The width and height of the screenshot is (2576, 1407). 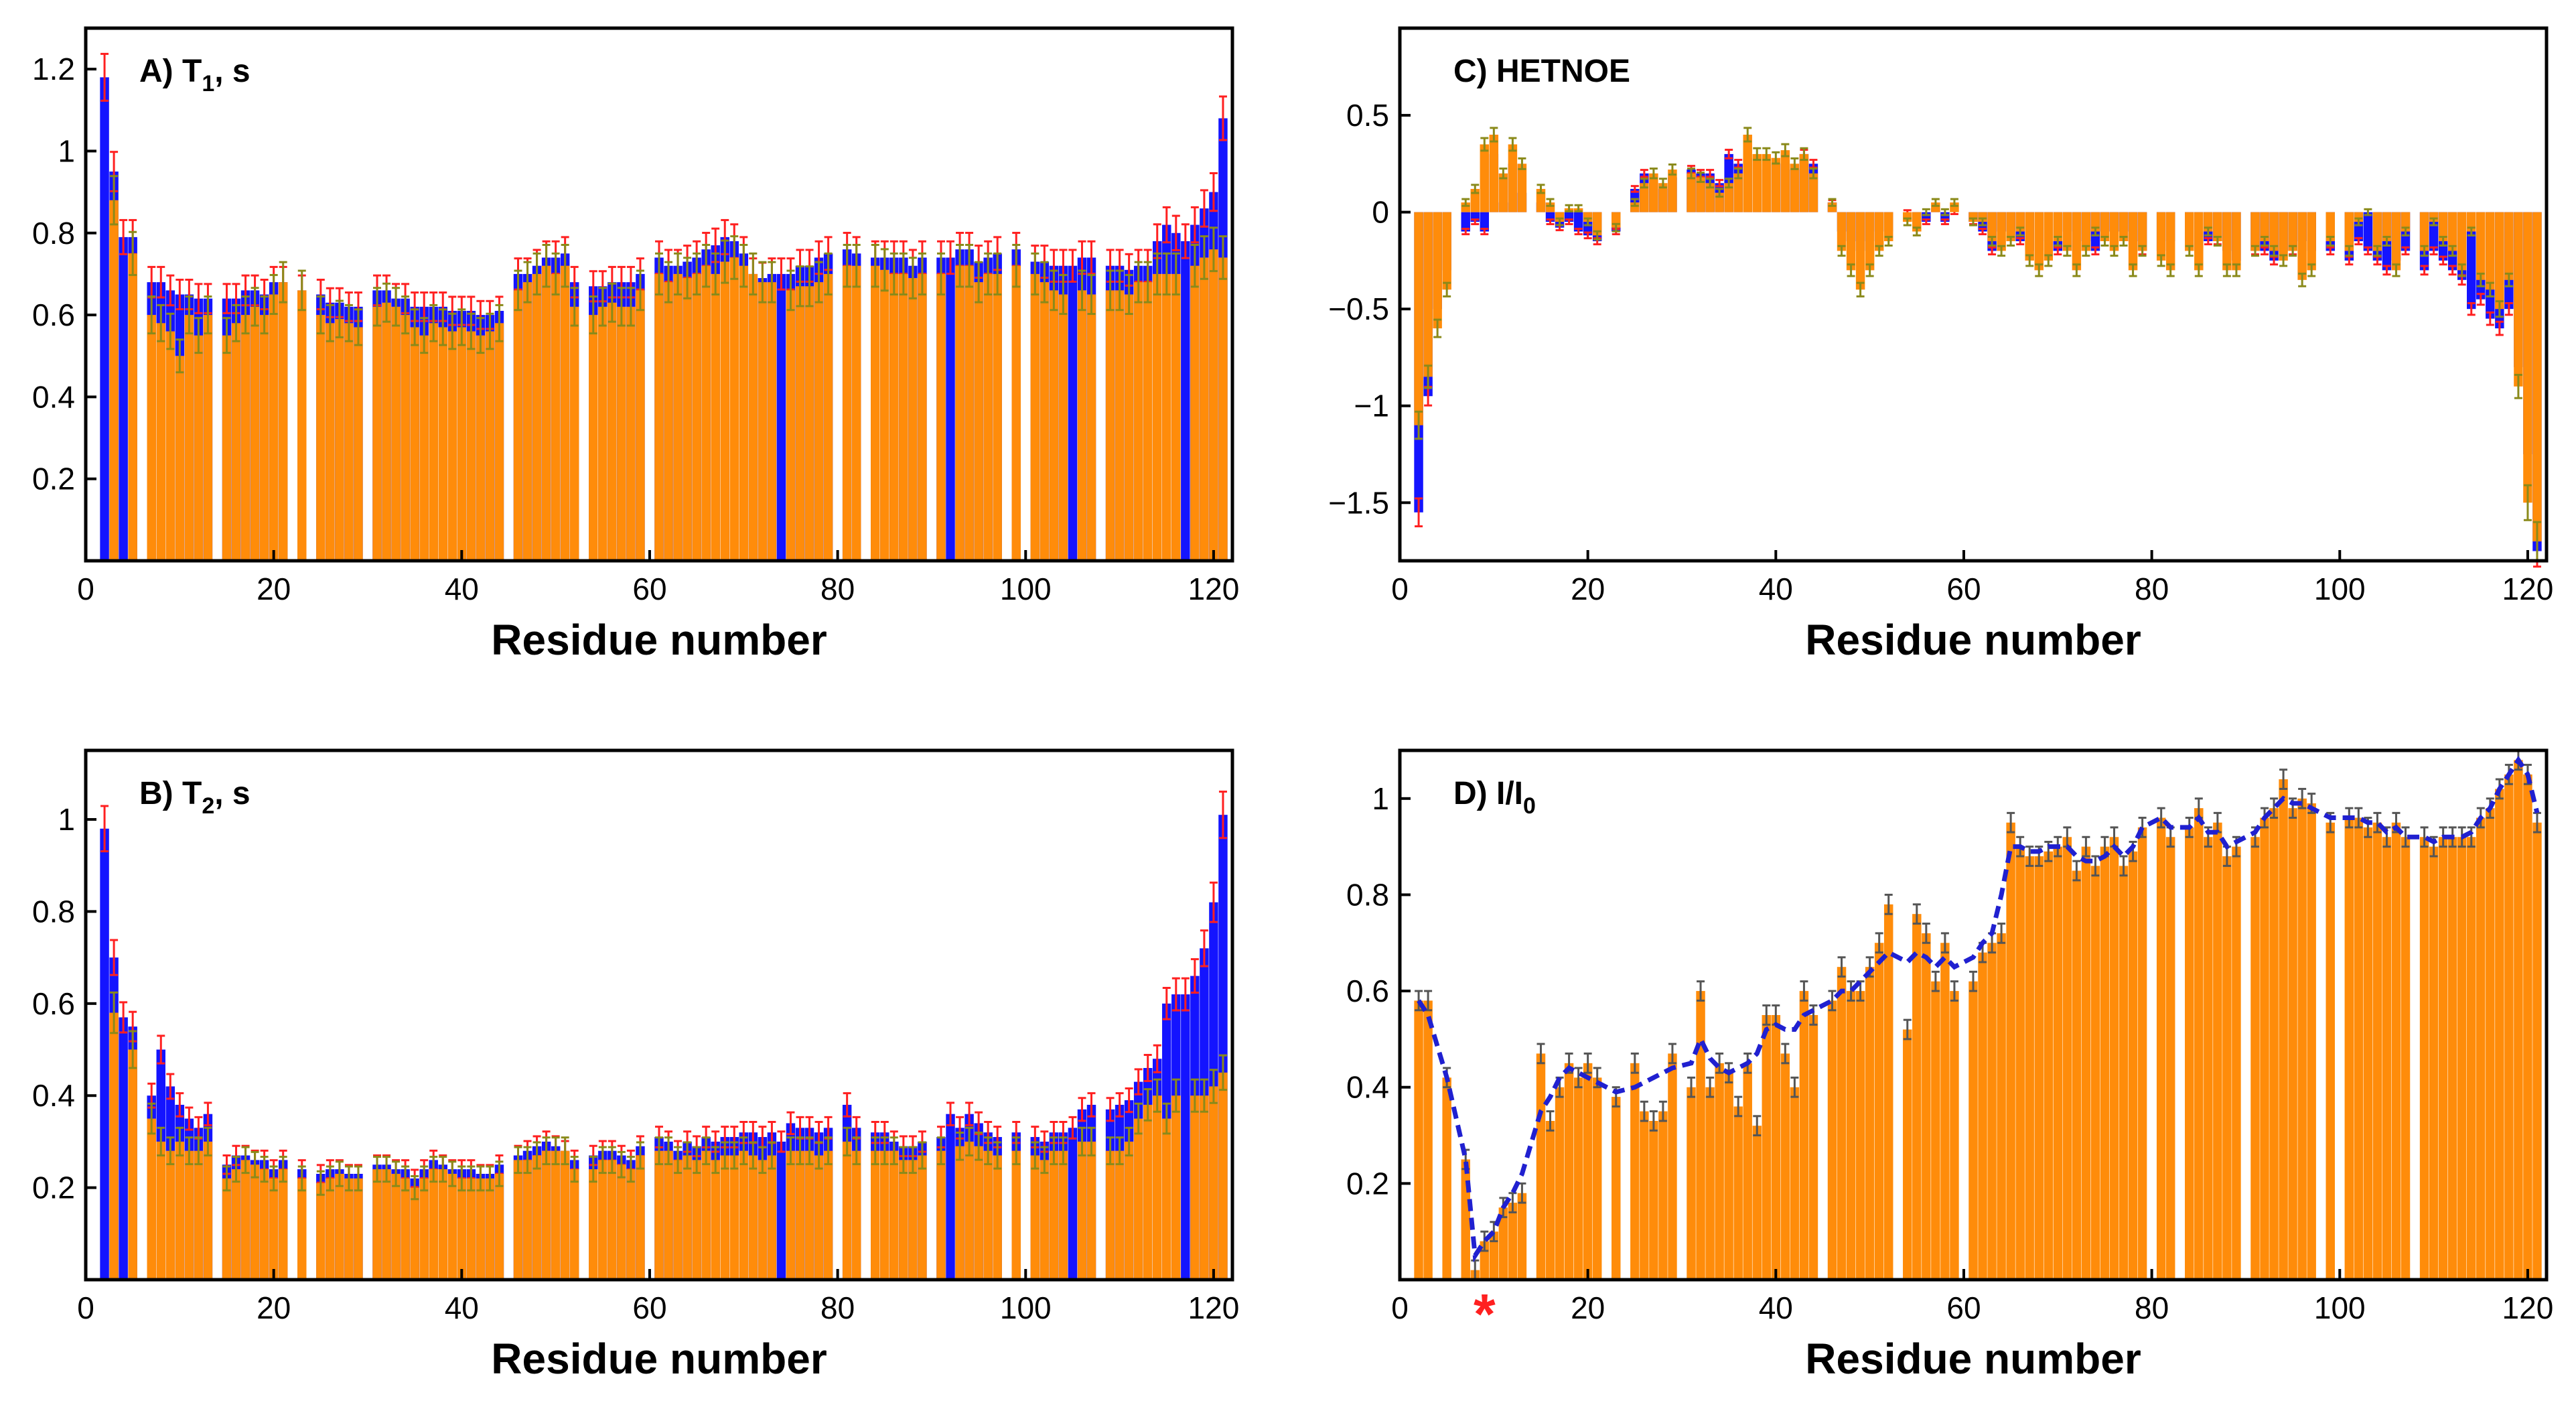 I want to click on y-tick-label: 1, so click(x=66, y=151).